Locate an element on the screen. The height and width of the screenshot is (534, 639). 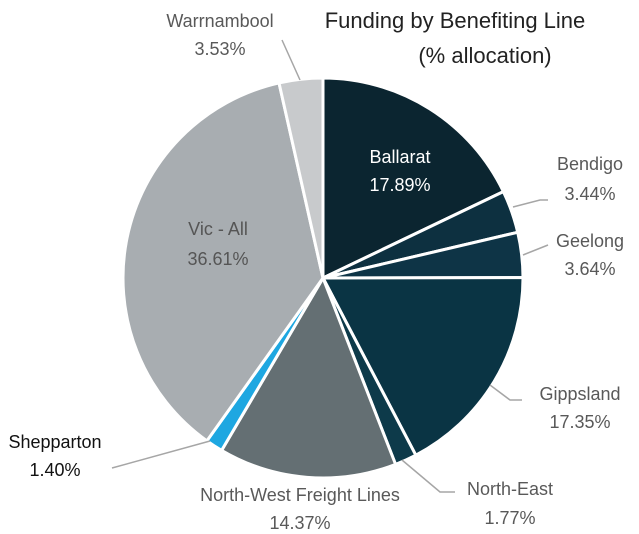
slice-label: Warrnambool is located at coordinates (219, 21).